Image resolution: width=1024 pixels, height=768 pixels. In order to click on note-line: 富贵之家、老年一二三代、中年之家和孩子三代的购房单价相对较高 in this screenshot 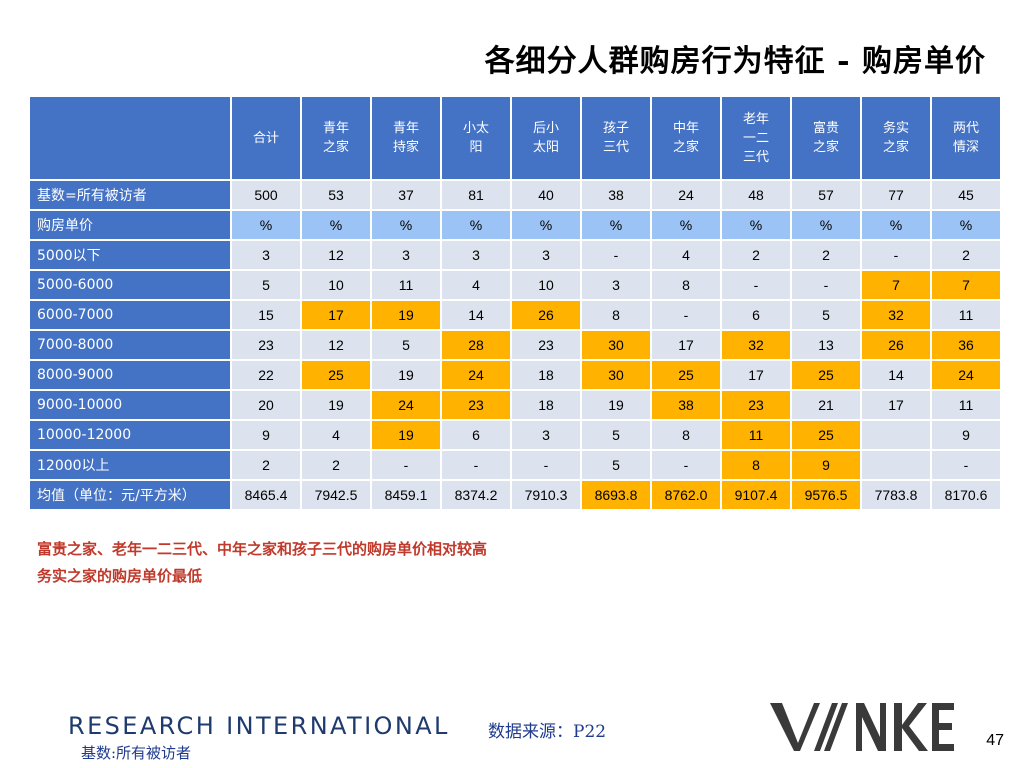, I will do `click(262, 549)`.